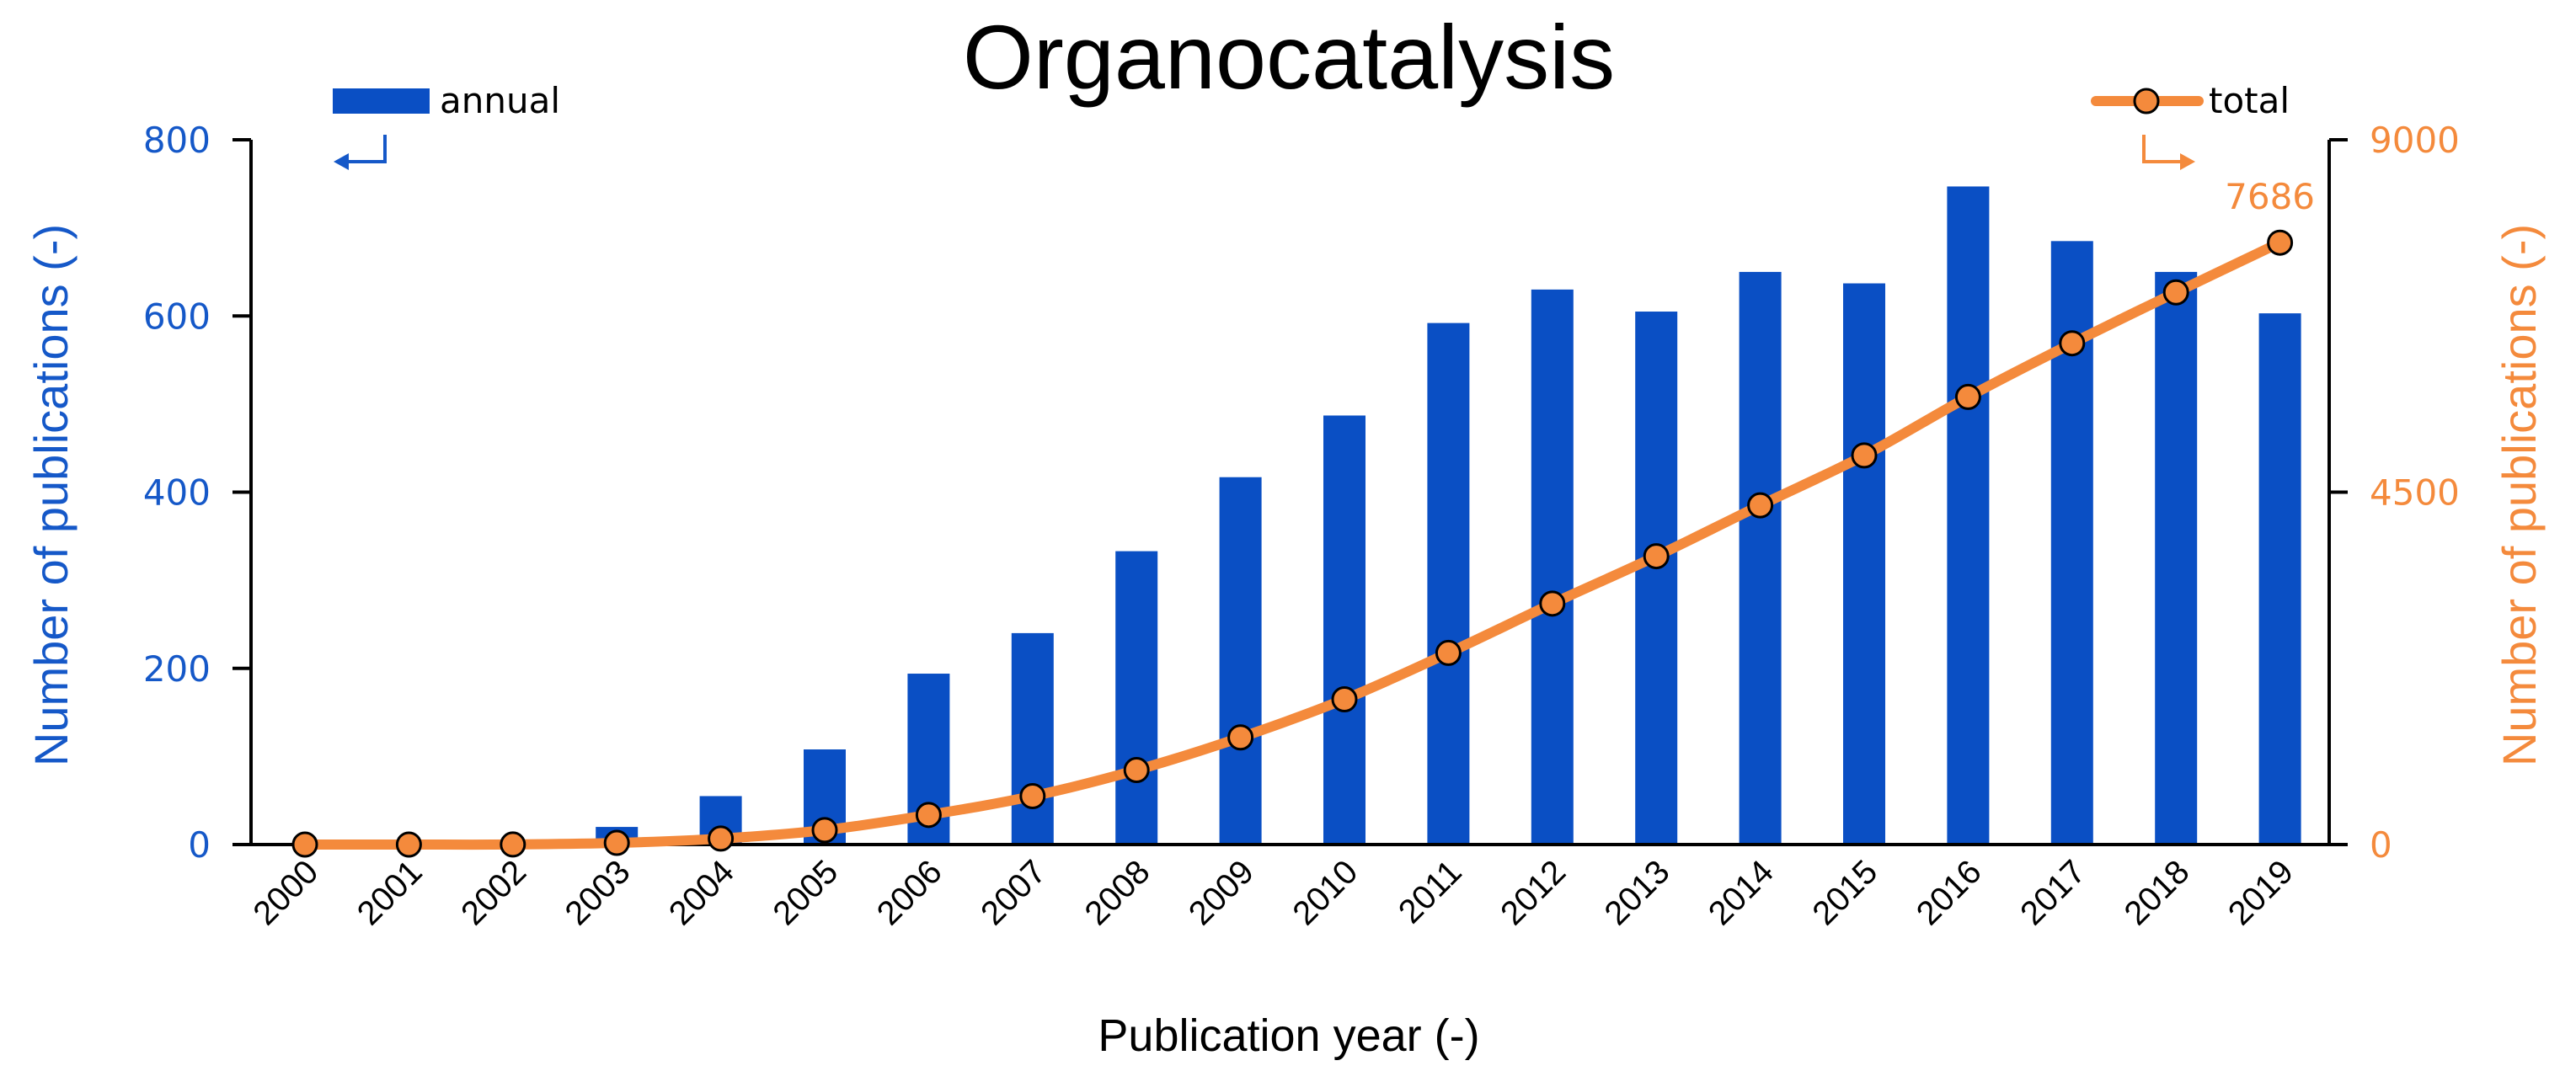 The width and height of the screenshot is (2576, 1082). Describe the element at coordinates (2146, 102) in the screenshot. I see `legend-total-marker` at that location.